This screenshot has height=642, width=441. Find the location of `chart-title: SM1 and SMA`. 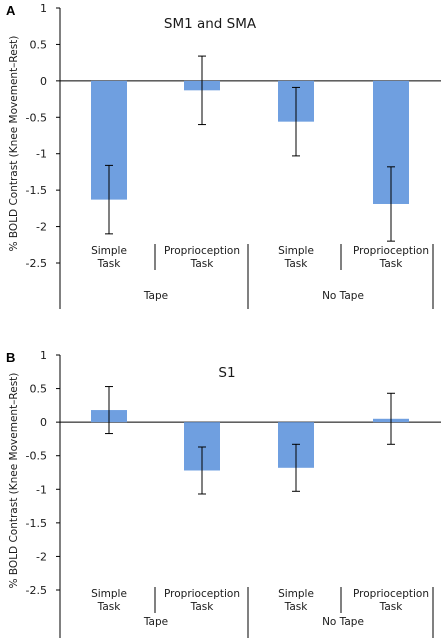

chart-title: SM1 and SMA is located at coordinates (210, 24).